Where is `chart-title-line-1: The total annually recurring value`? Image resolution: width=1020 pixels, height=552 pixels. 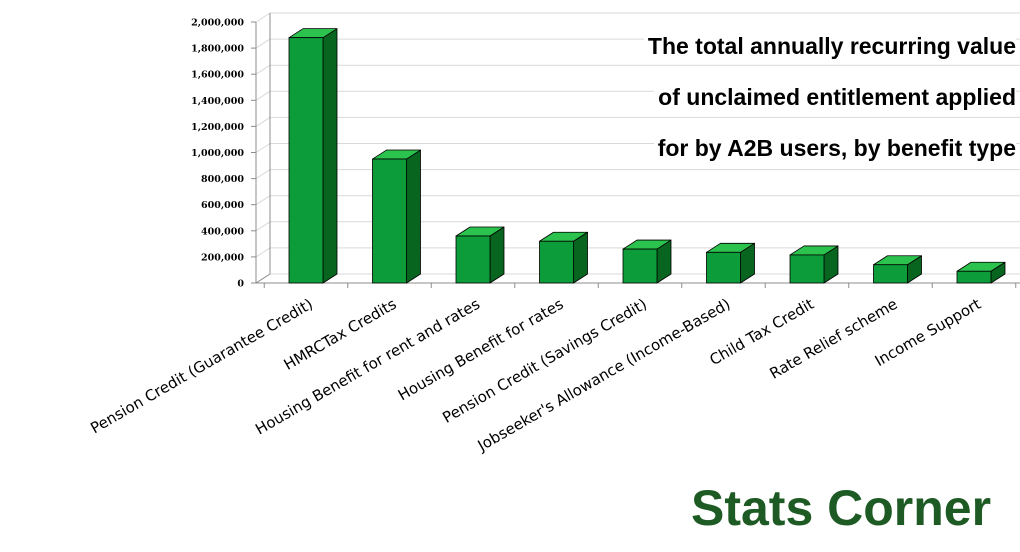 chart-title-line-1: The total annually recurring value is located at coordinates (829, 46).